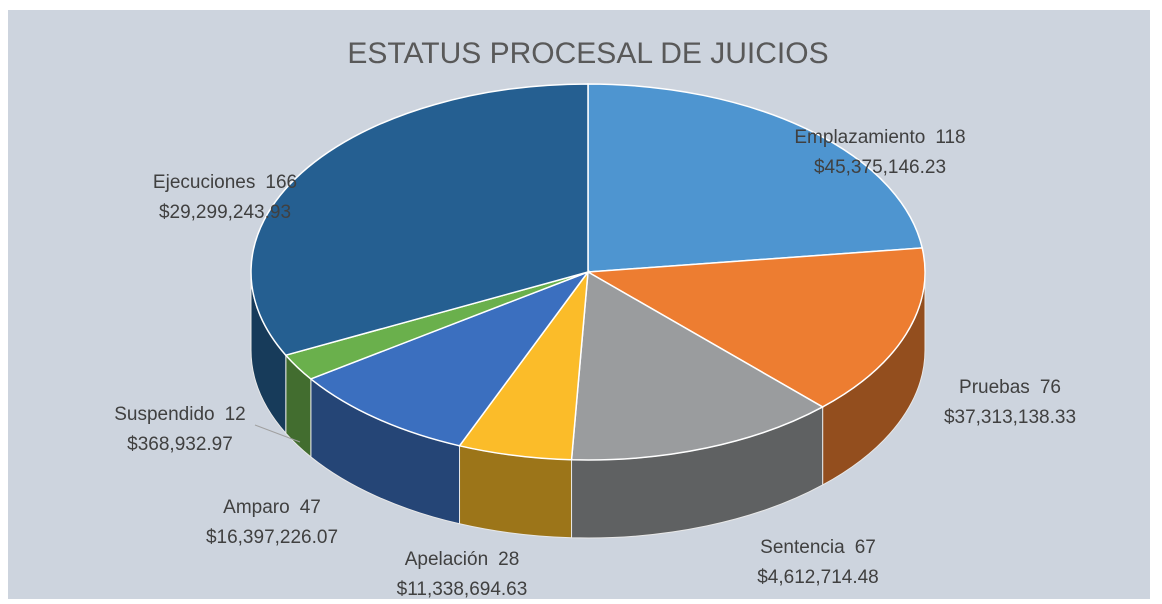 Image resolution: width=1162 pixels, height=604 pixels. Describe the element at coordinates (225, 212) in the screenshot. I see `amount-label: $29,299,243.93` at that location.